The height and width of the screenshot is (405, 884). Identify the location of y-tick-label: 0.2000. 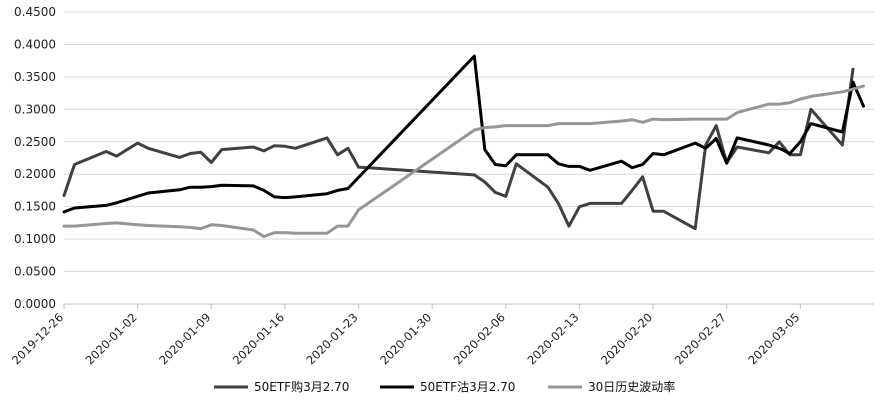
(35, 174).